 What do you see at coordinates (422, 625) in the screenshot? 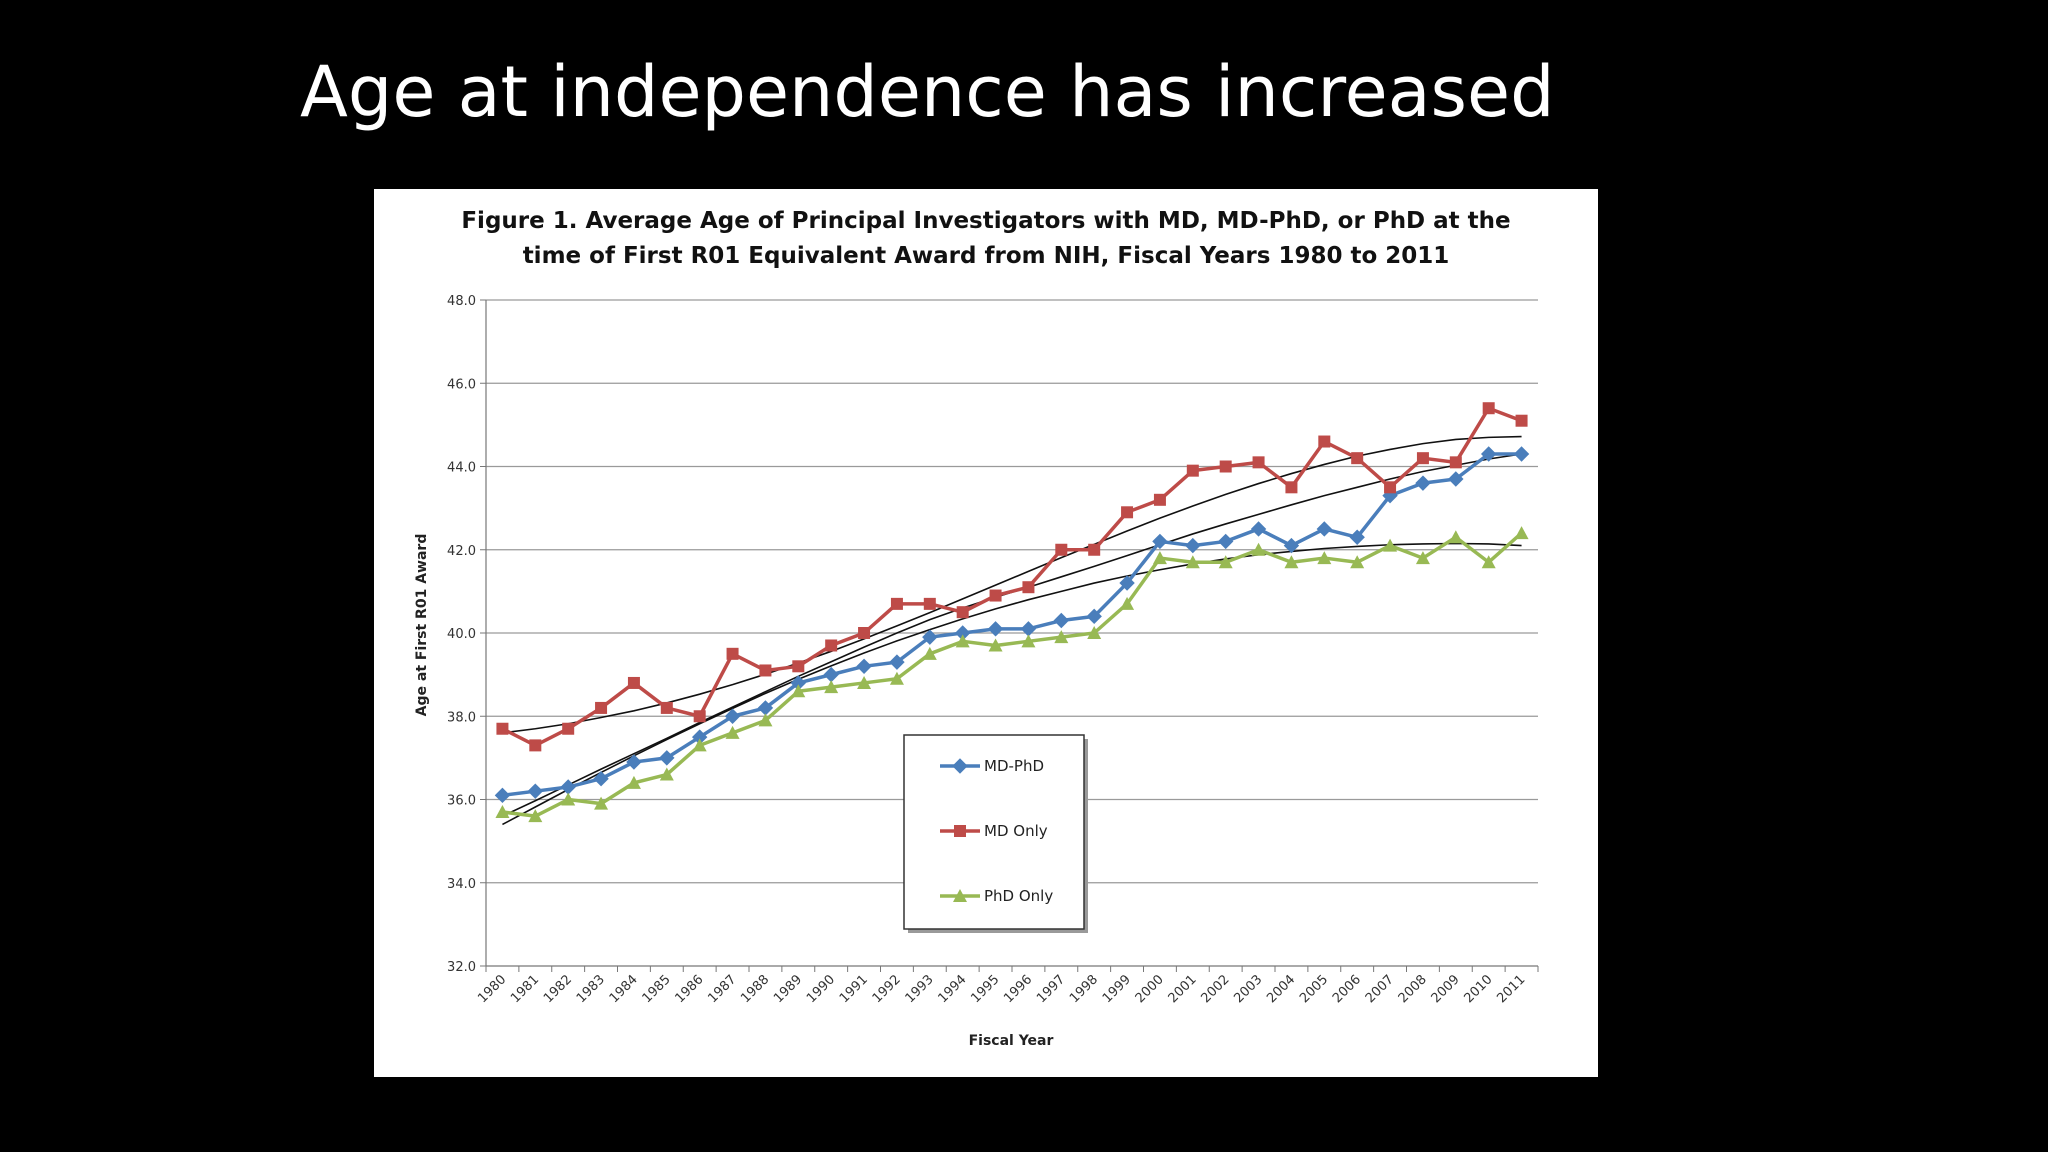
I see `y-axis-label: Age at First R01 Award` at bounding box center [422, 625].